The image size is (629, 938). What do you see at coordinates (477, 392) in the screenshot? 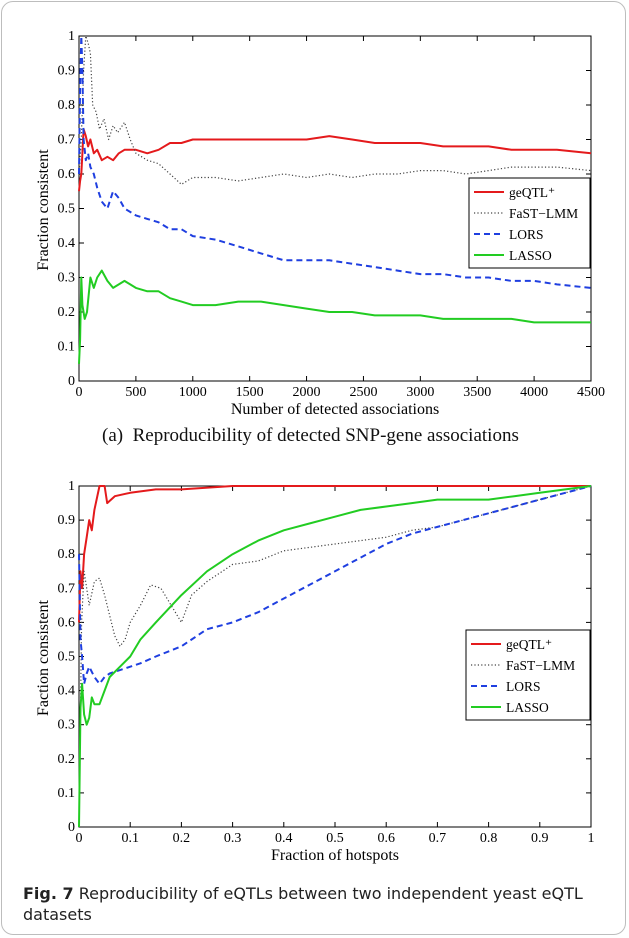
I see `x-tick-label: 3500` at bounding box center [477, 392].